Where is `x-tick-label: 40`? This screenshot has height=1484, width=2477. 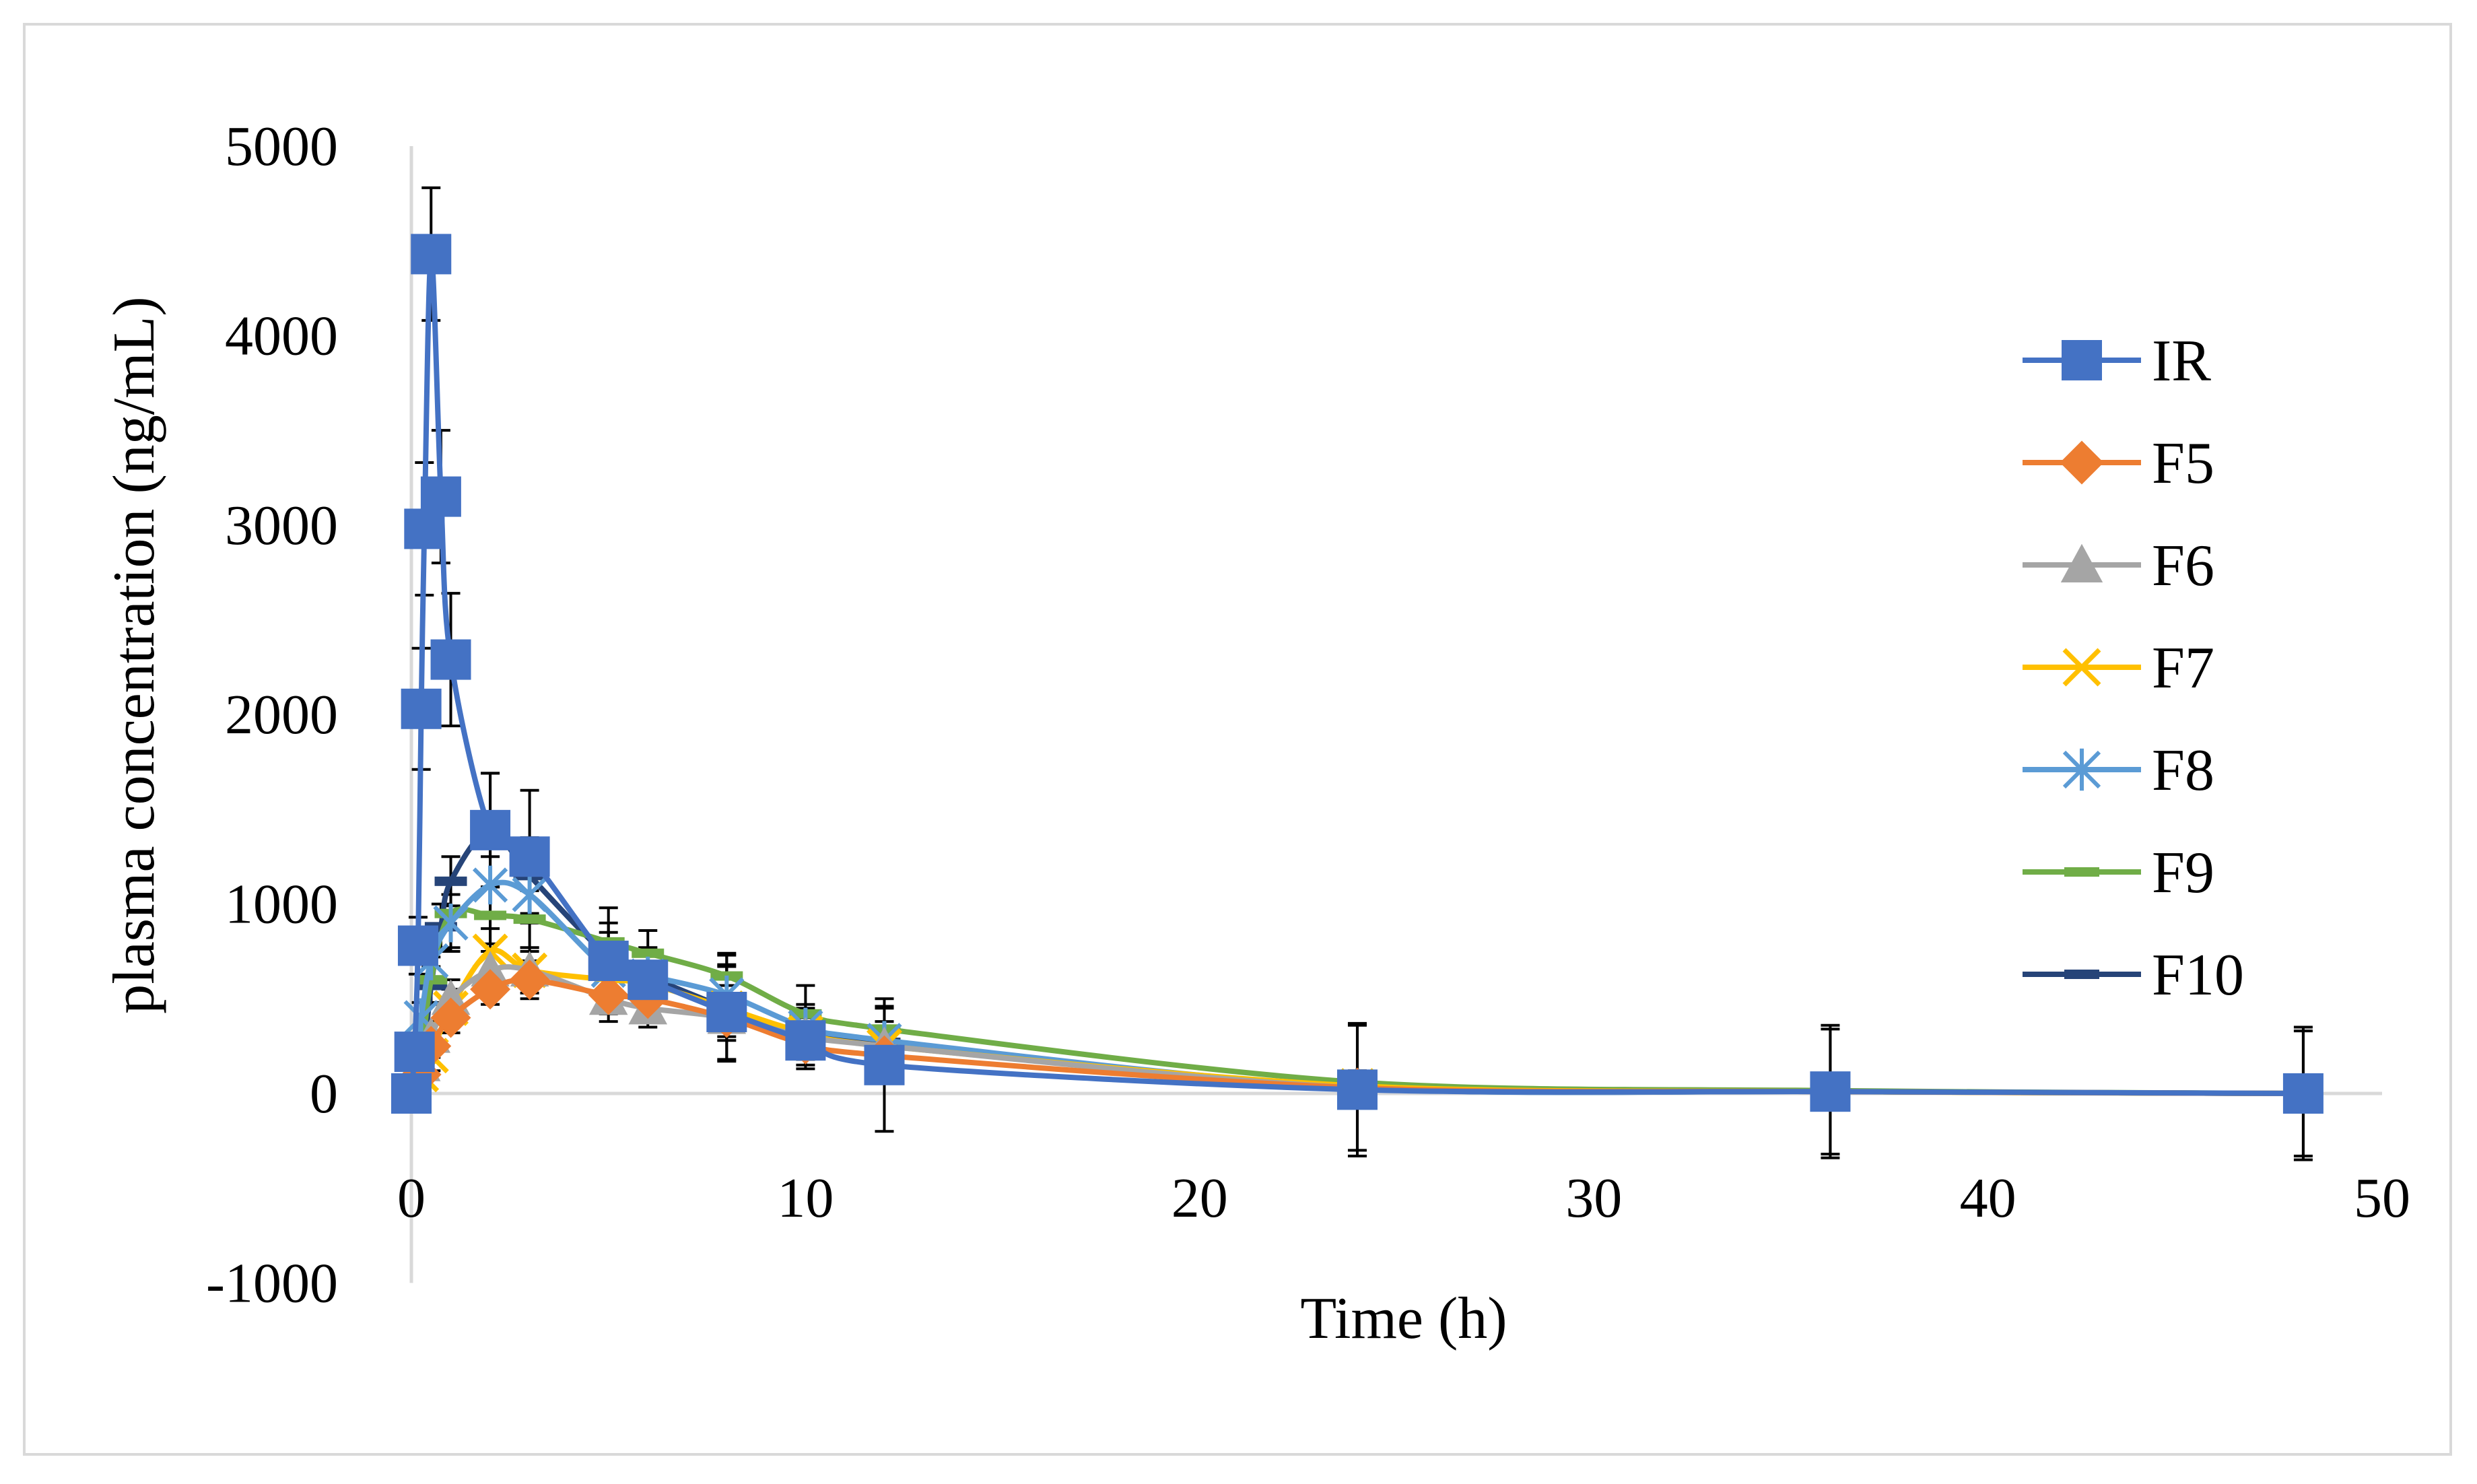 x-tick-label: 40 is located at coordinates (1988, 1198).